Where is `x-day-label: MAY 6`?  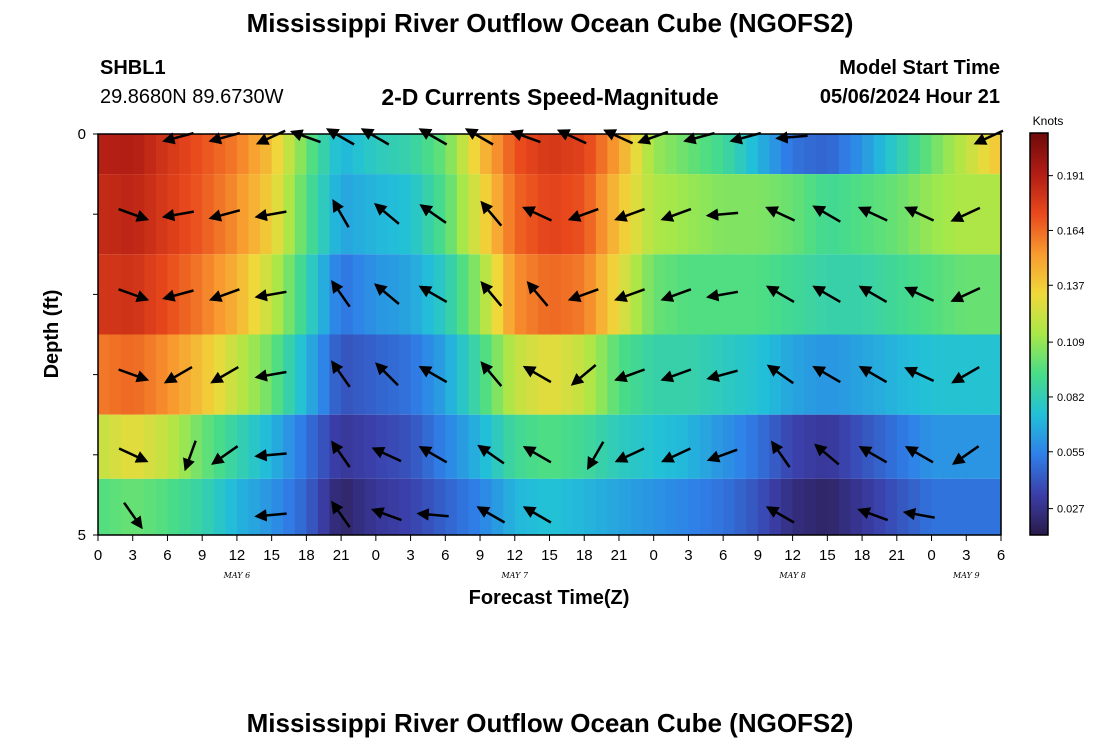 x-day-label: MAY 6 is located at coordinates (237, 575).